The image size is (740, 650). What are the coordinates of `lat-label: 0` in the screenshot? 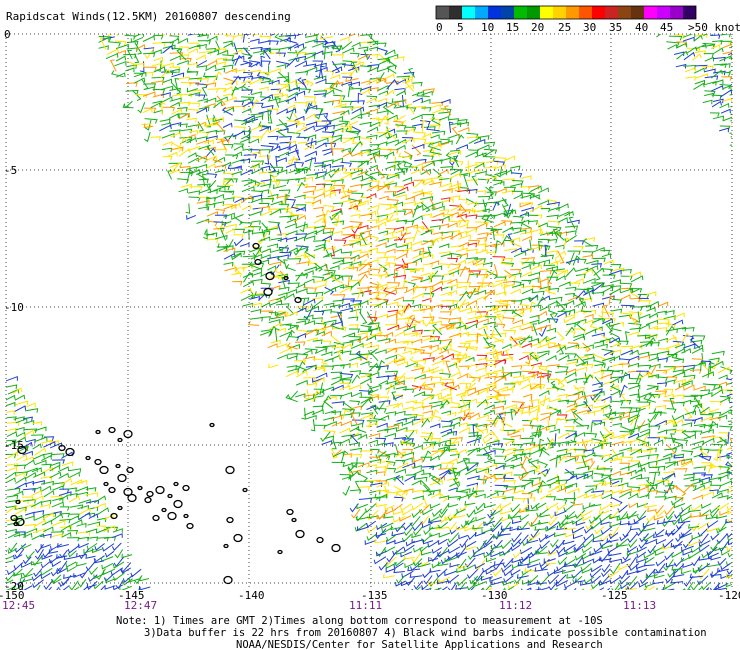 It's located at (7, 34).